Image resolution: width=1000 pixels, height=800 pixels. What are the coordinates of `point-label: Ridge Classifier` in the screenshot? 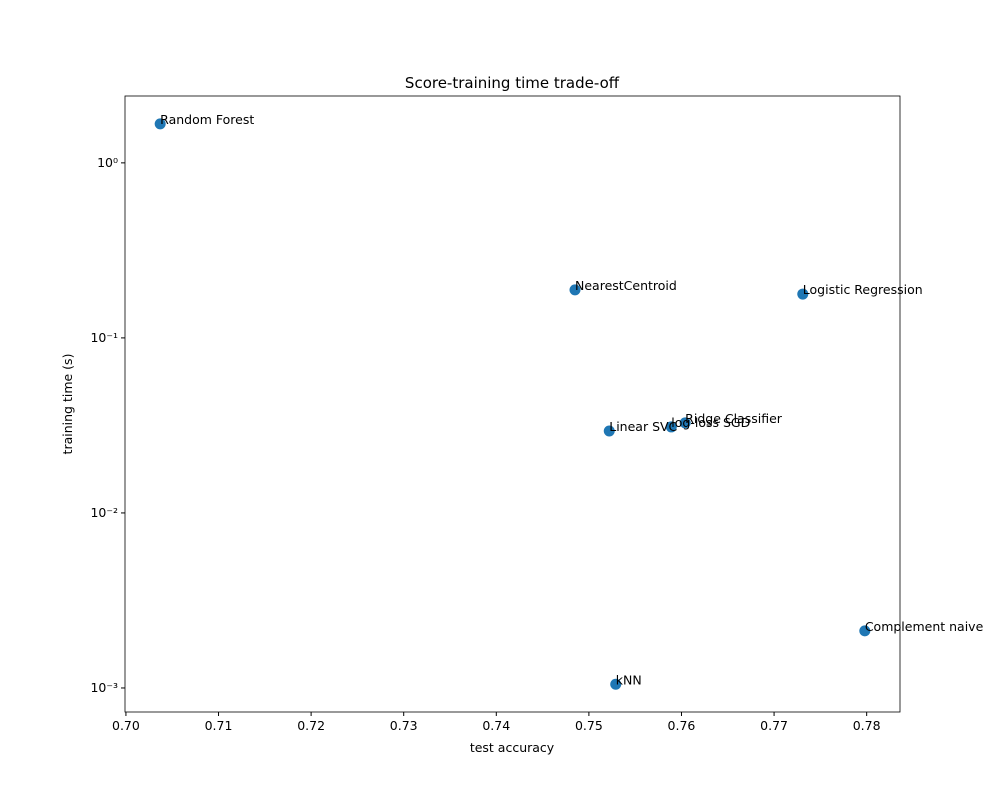 It's located at (734, 418).